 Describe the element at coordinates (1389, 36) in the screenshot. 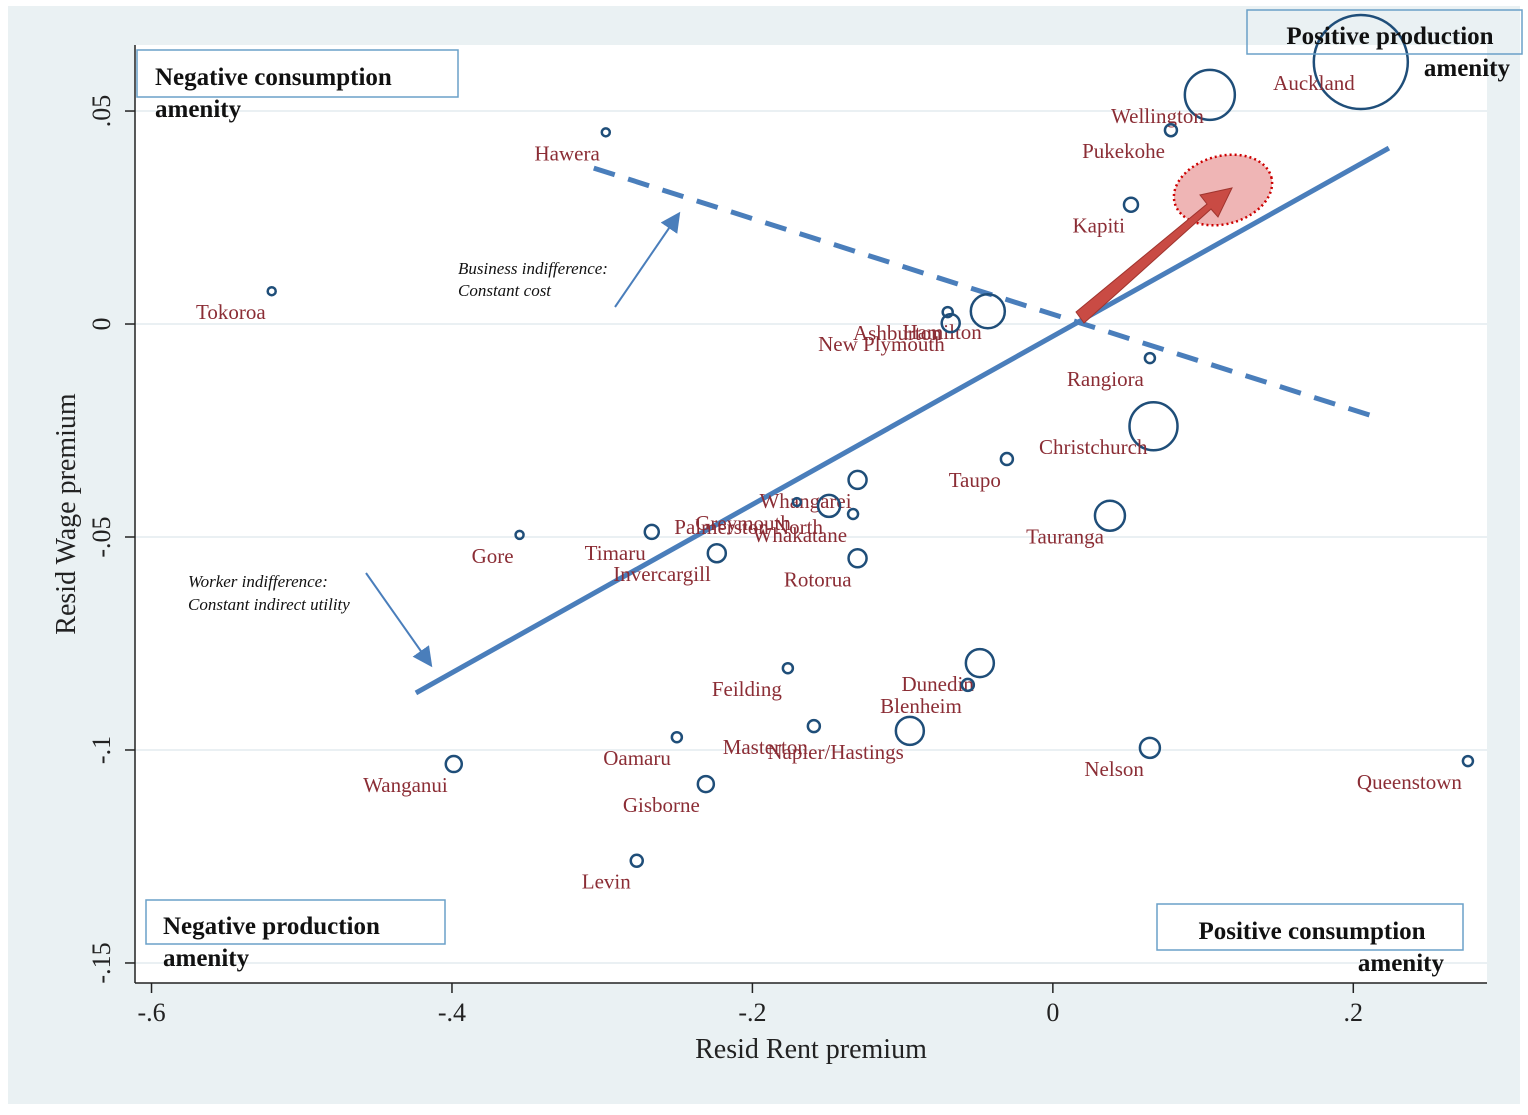

I see `quadrant-label: Positive production` at that location.